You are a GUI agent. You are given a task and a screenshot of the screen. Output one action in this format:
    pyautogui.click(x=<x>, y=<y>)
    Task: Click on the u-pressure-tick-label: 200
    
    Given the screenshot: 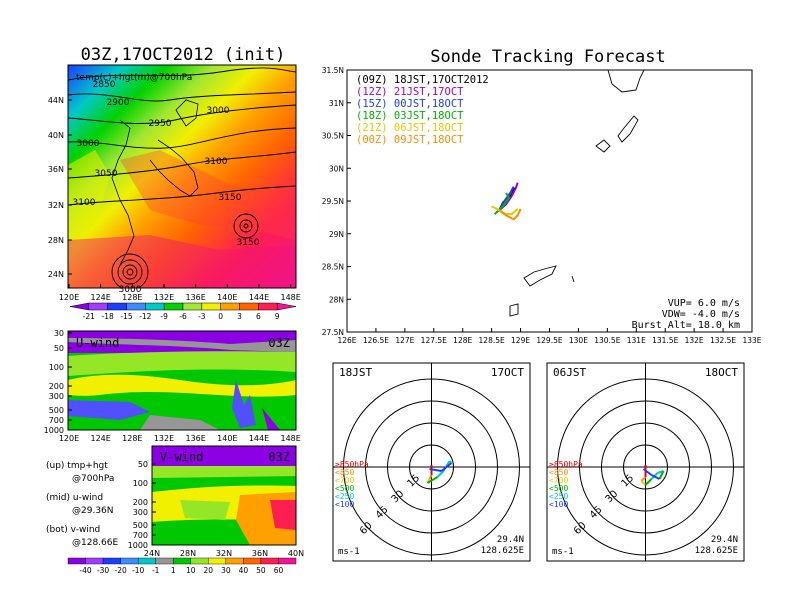 What is the action you would take?
    pyautogui.click(x=56, y=386)
    